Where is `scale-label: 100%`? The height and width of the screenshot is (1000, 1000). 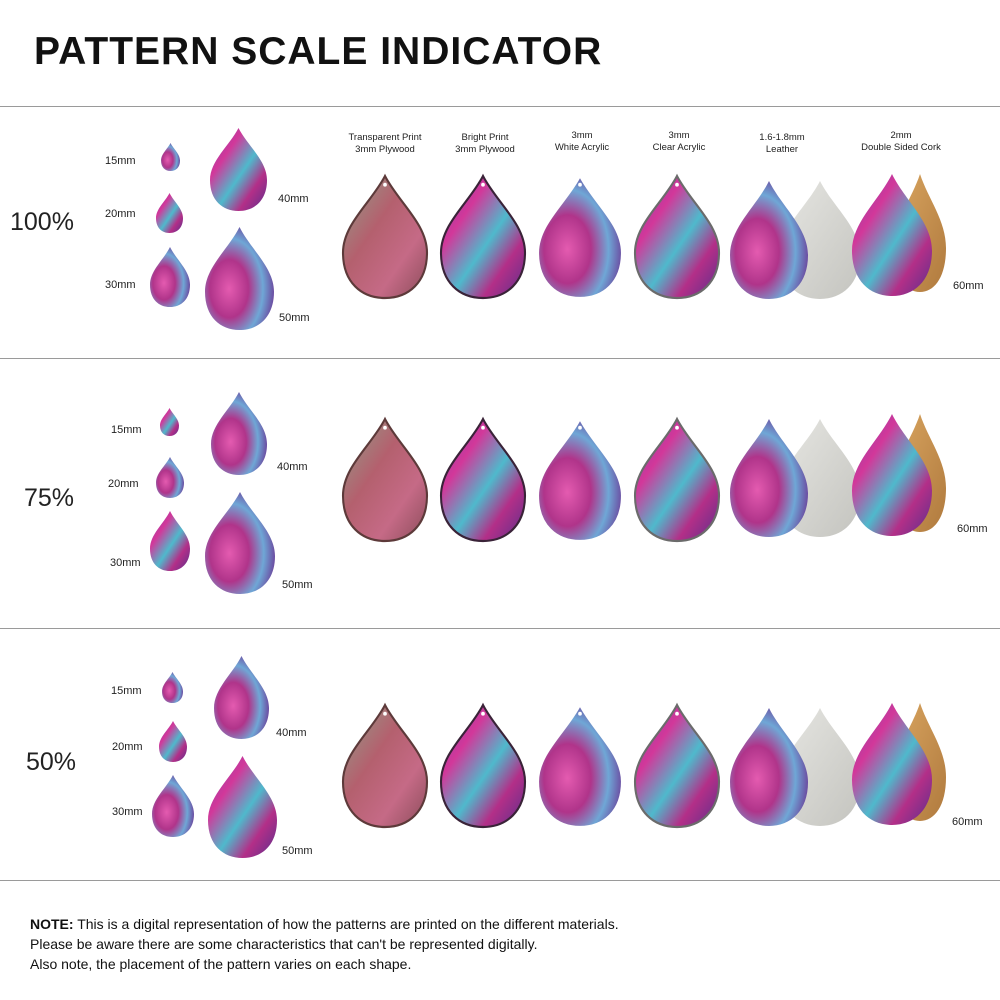 scale-label: 100% is located at coordinates (42, 222).